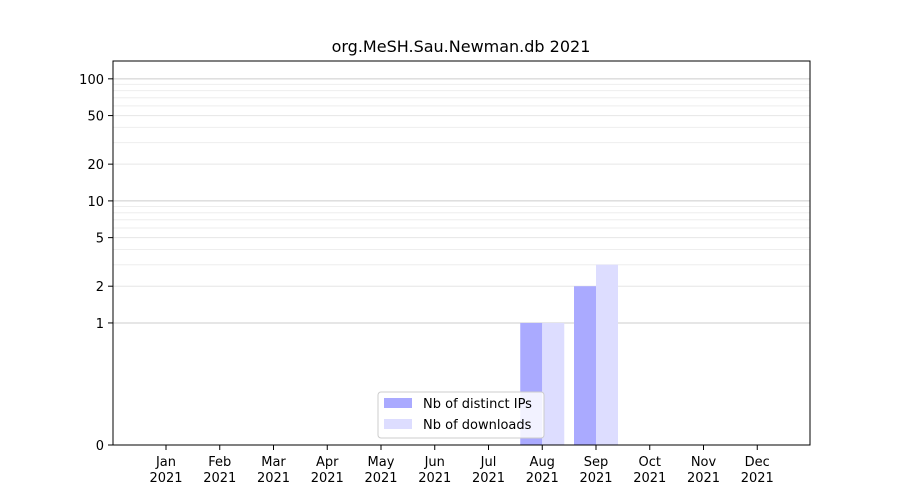 This screenshot has width=900, height=500. Describe the element at coordinates (607, 354) in the screenshot. I see `bar-downloads-sep` at that location.